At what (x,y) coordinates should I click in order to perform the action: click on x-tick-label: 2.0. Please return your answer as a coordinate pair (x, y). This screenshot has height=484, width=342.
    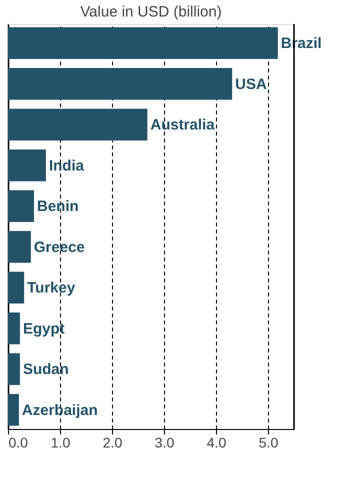
    Looking at the image, I should click on (112, 442).